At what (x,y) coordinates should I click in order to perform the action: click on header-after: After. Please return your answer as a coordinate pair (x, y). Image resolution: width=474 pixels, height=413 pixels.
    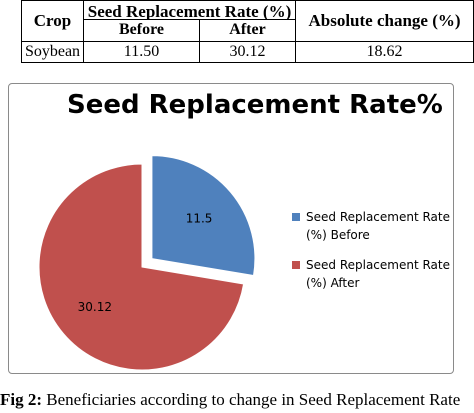
    Looking at the image, I should click on (247, 30).